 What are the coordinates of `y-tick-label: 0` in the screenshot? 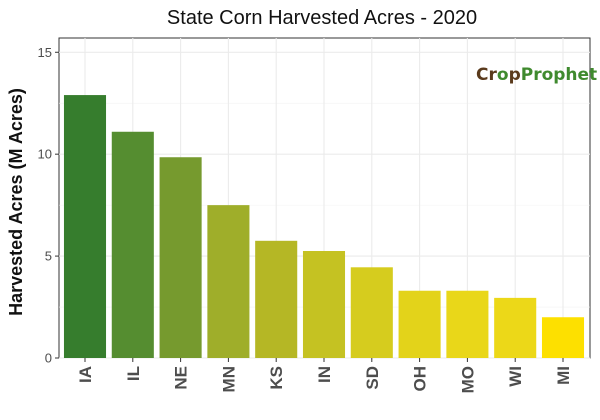 It's located at (48, 358).